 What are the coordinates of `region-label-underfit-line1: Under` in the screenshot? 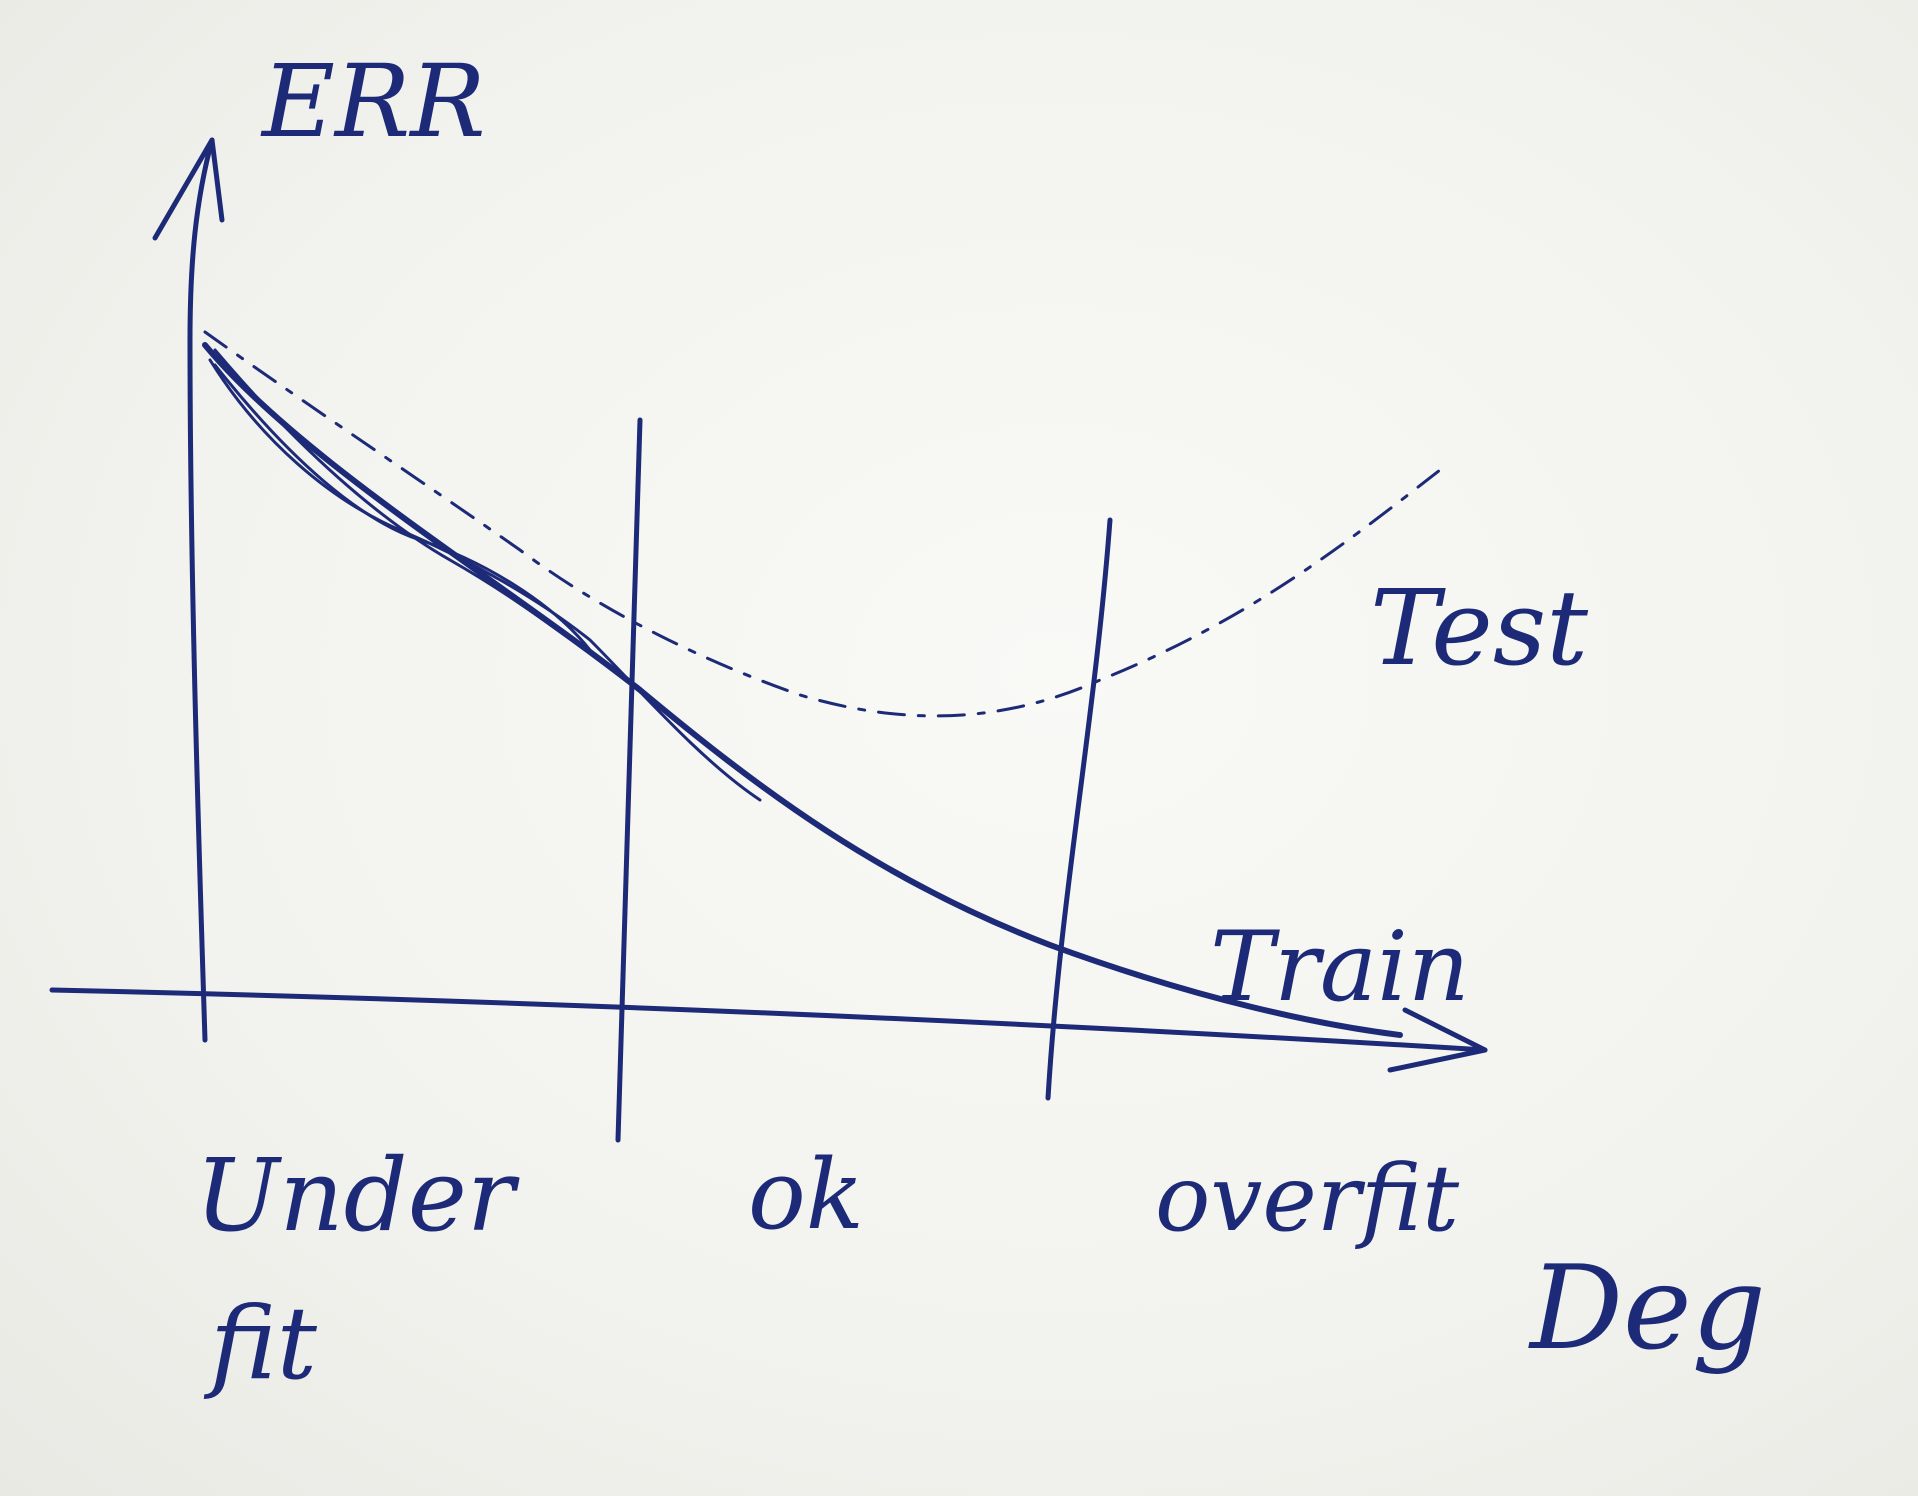 It's located at (357, 1195).